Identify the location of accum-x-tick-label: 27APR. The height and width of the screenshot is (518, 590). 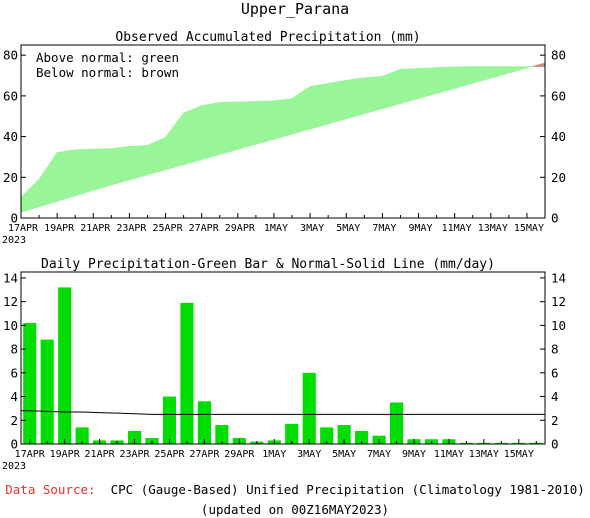
(204, 228).